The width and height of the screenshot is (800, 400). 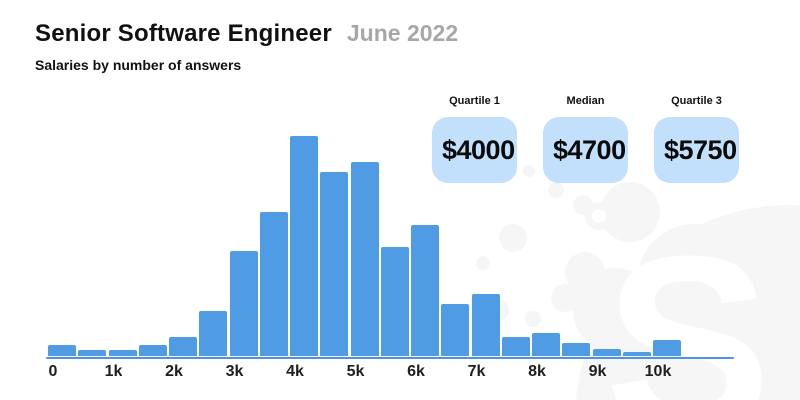 What do you see at coordinates (53, 371) in the screenshot?
I see `x-tick-label: 0` at bounding box center [53, 371].